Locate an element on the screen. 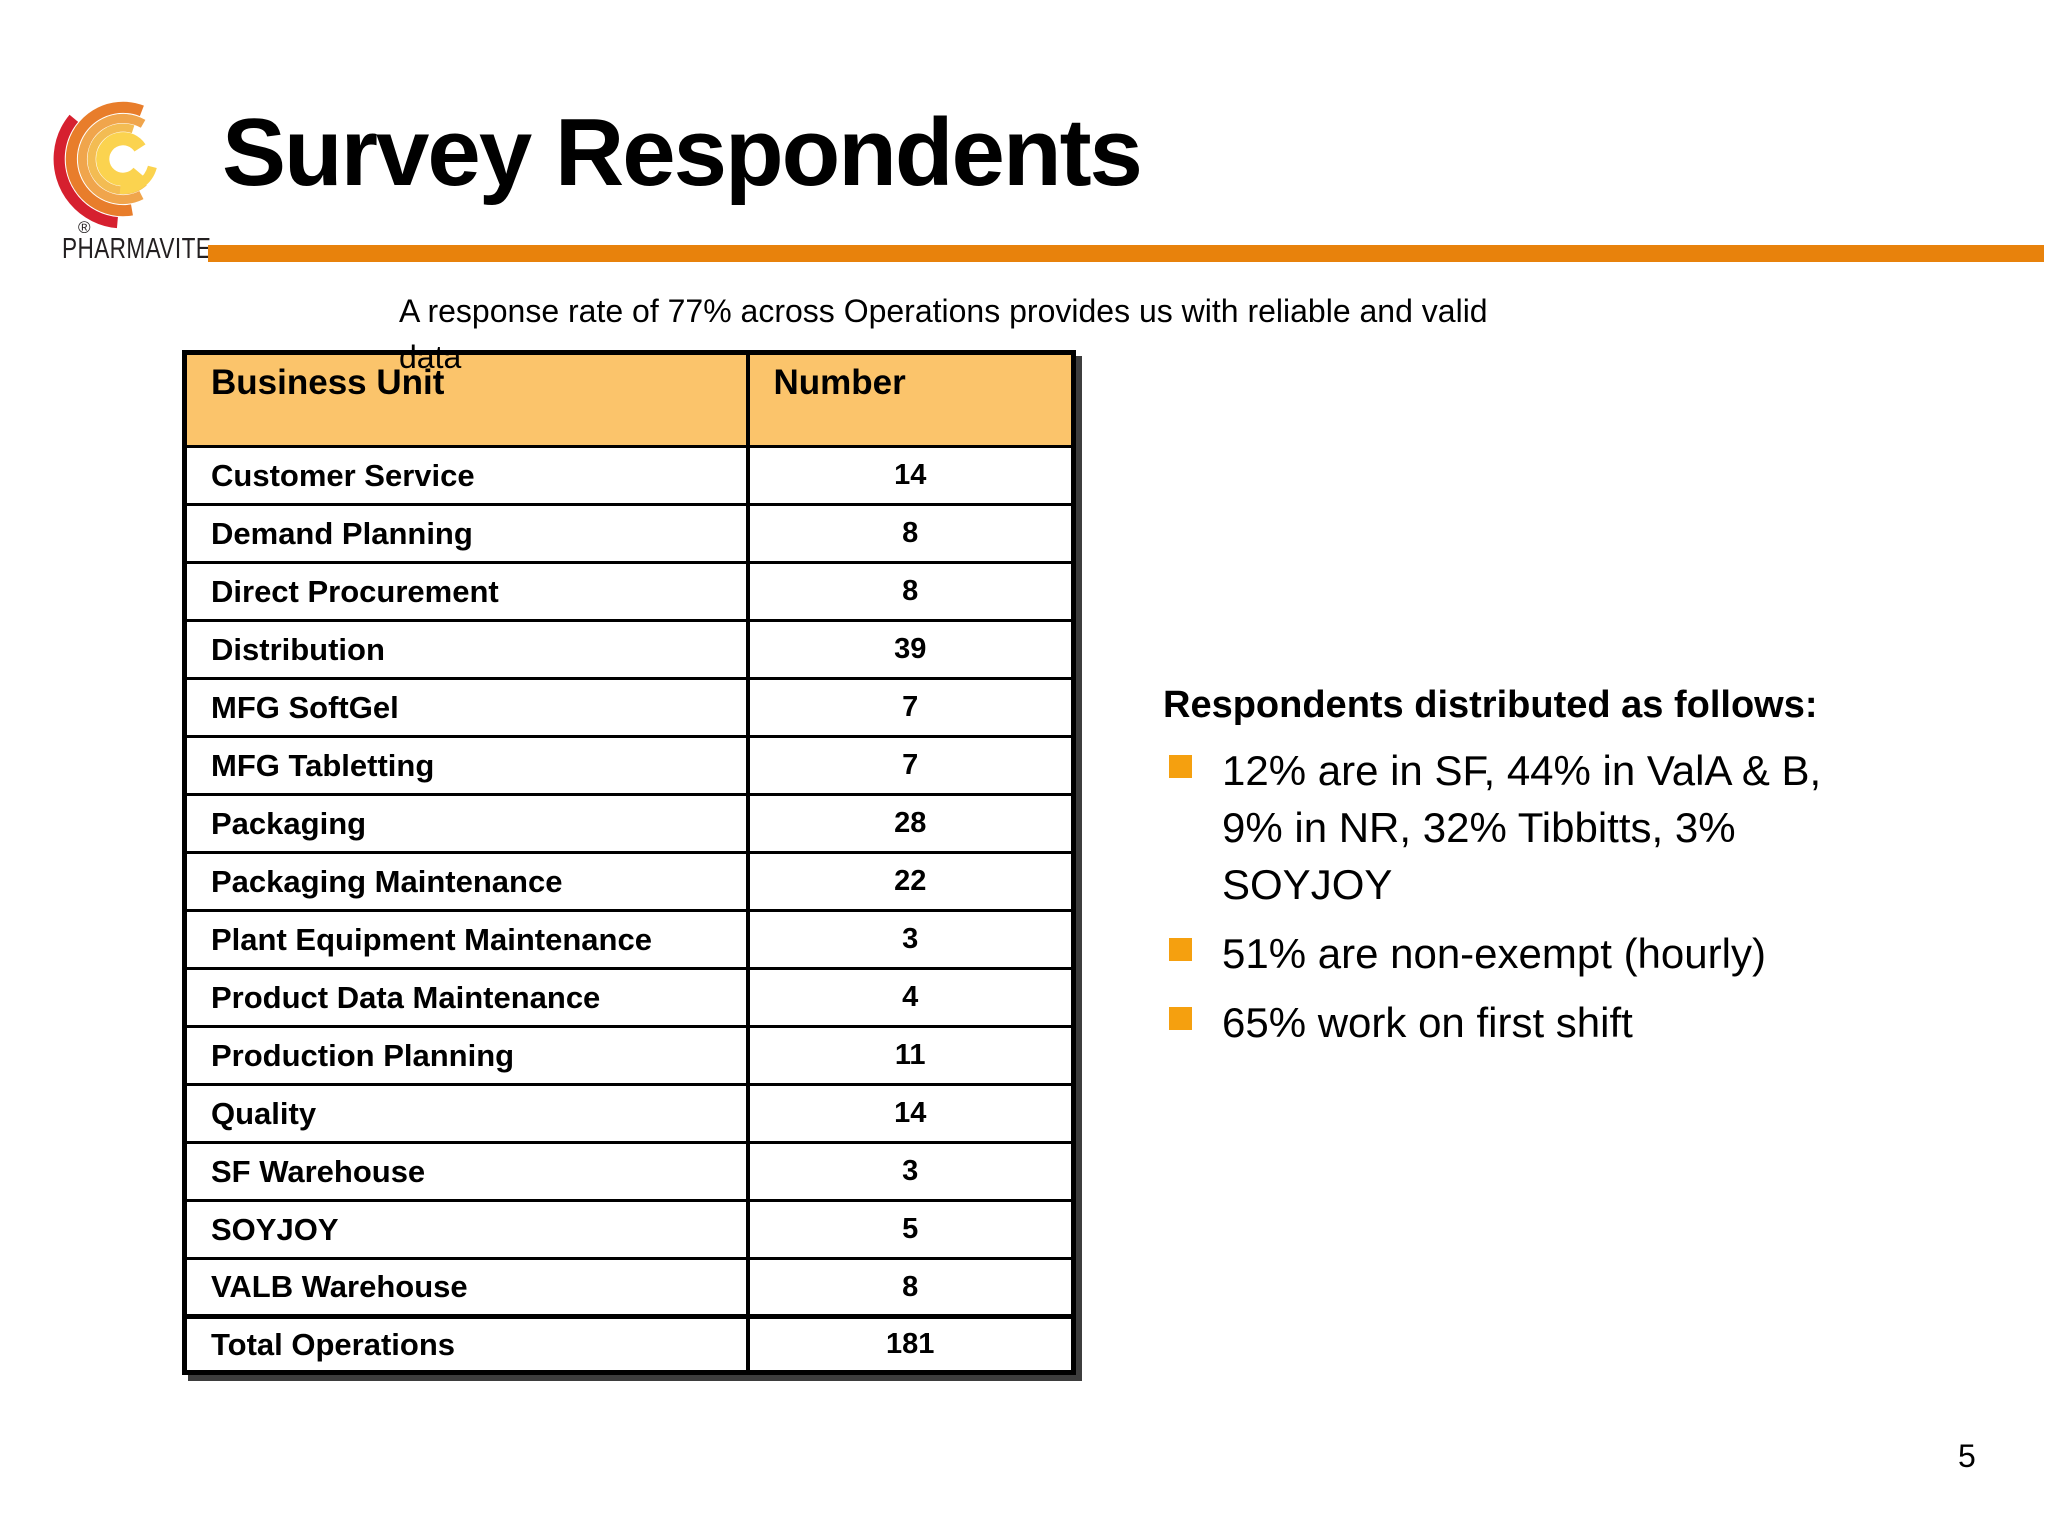  number-cell: 4 is located at coordinates (910, 997).